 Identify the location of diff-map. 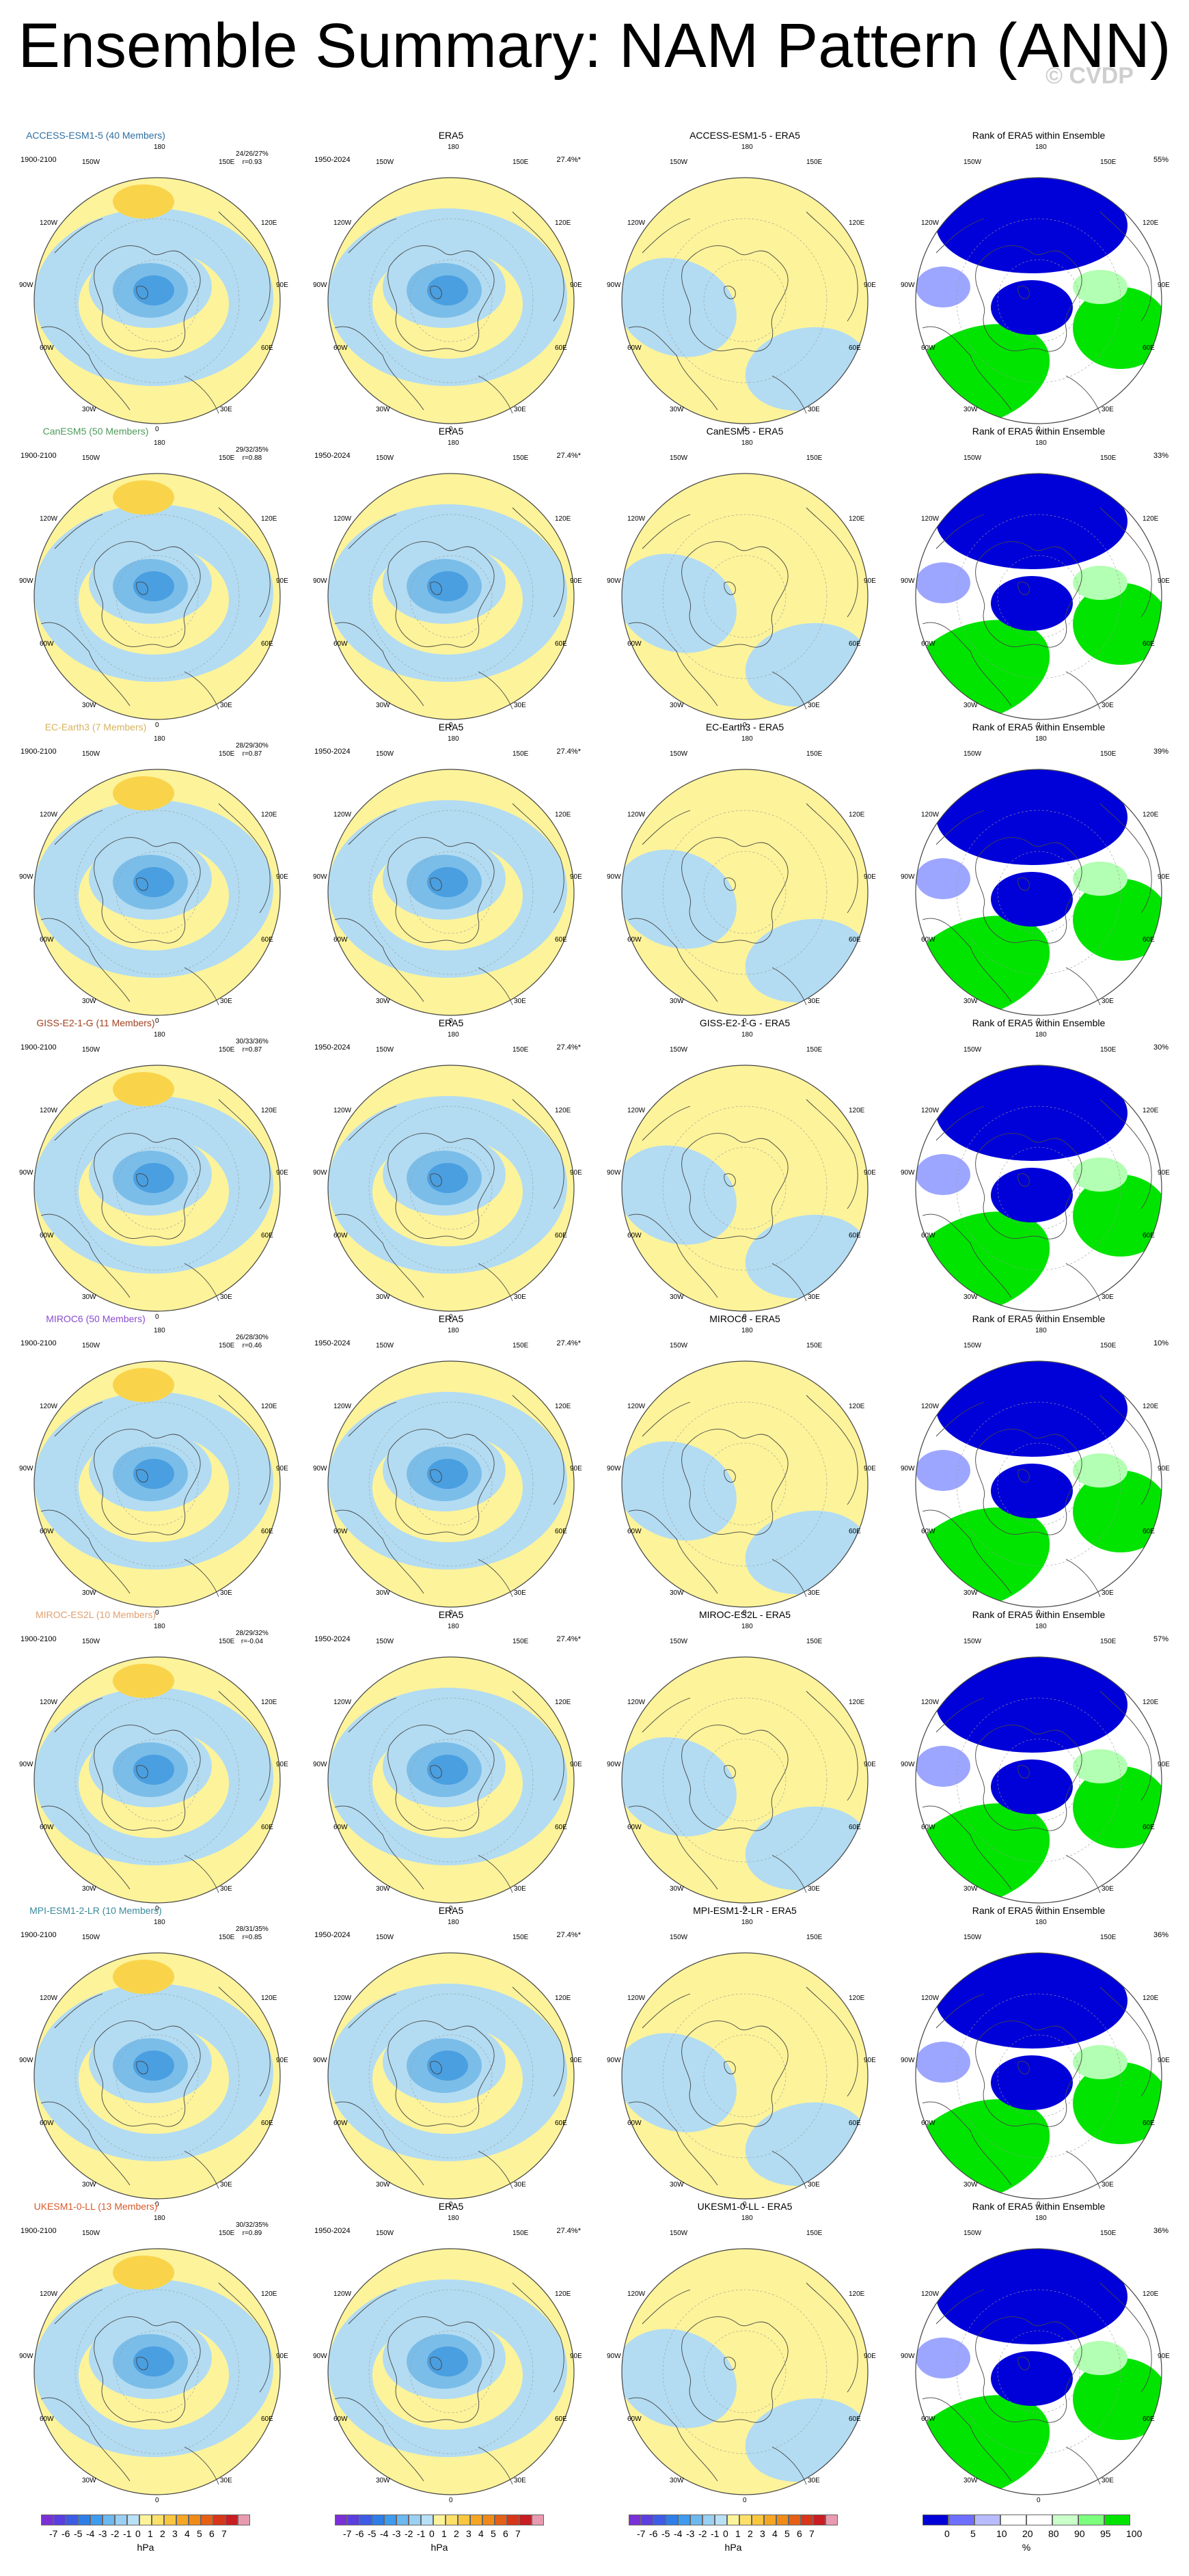
(745, 2371).